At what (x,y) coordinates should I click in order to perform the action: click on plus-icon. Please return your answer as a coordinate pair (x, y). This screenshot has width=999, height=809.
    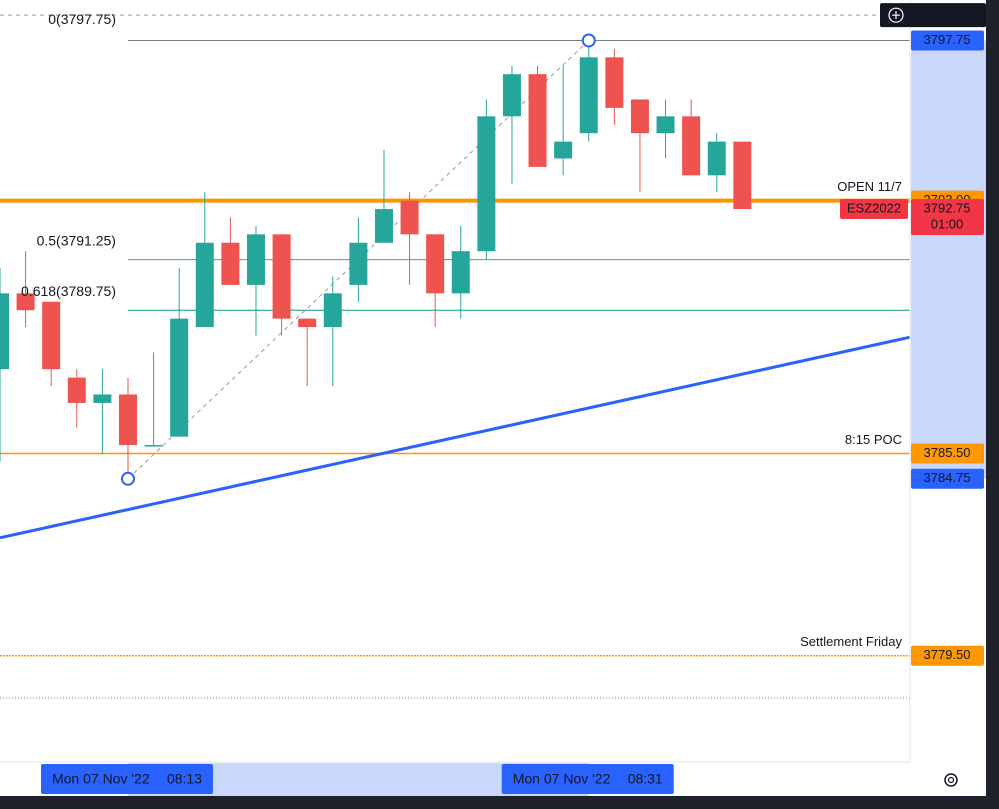
    Looking at the image, I should click on (896, 15).